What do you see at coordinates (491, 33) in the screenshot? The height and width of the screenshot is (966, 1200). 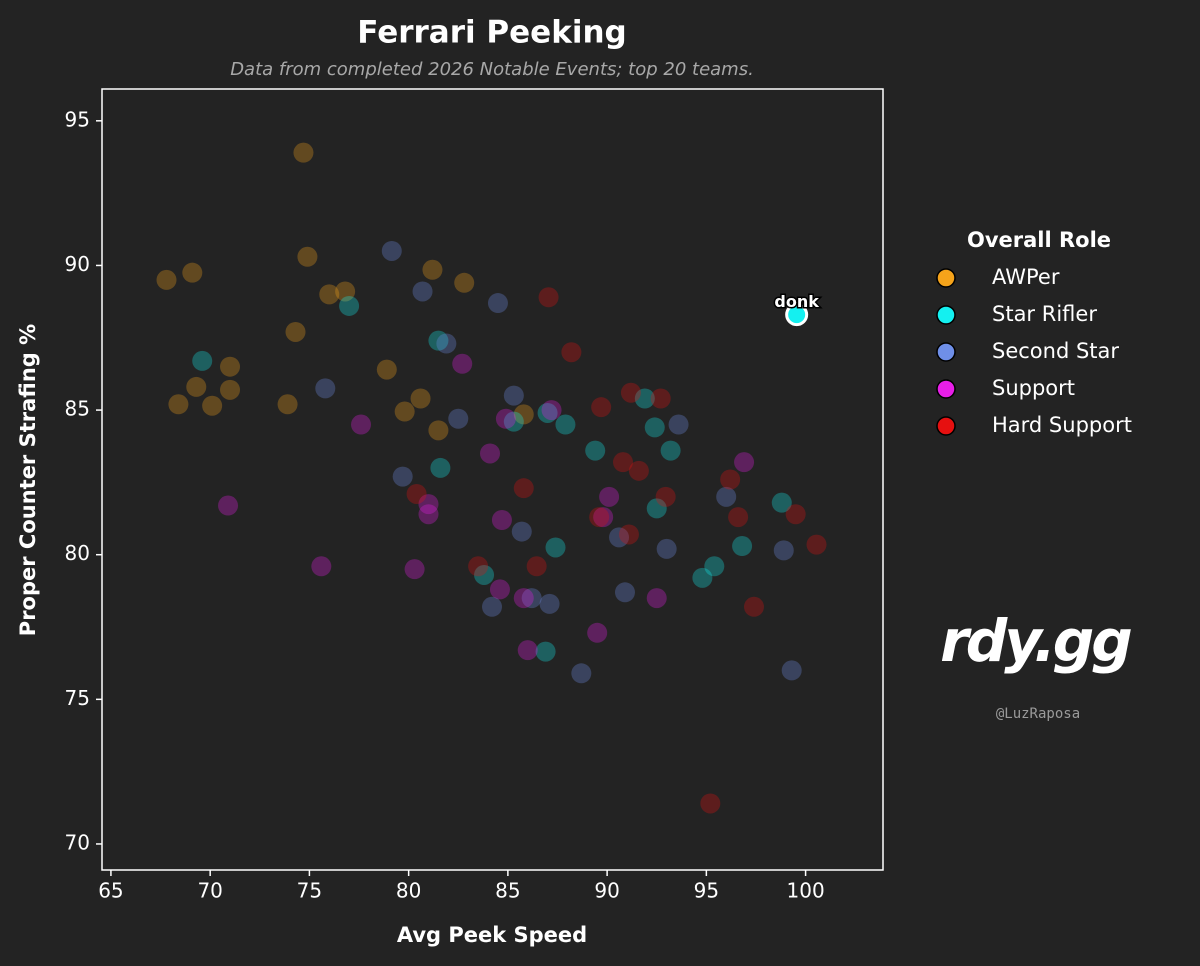 I see `chart-title: Ferrari Peeking` at bounding box center [491, 33].